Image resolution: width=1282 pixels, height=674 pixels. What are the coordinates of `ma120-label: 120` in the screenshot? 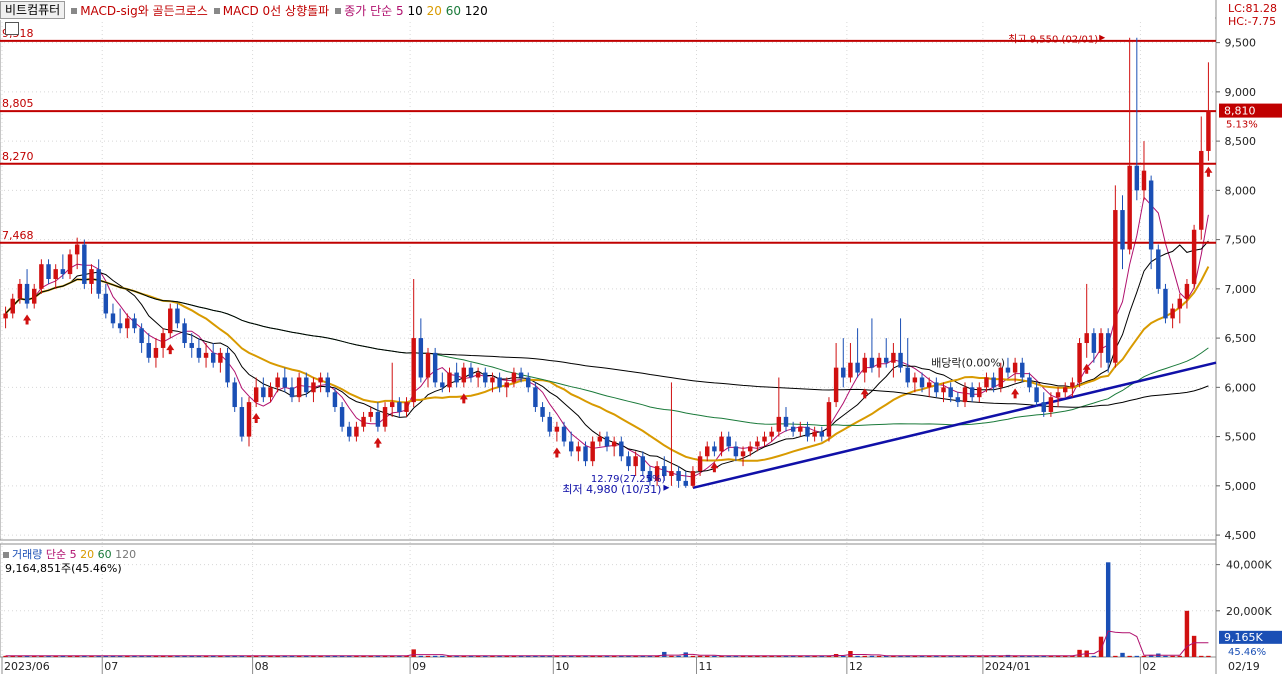 It's located at (476, 10).